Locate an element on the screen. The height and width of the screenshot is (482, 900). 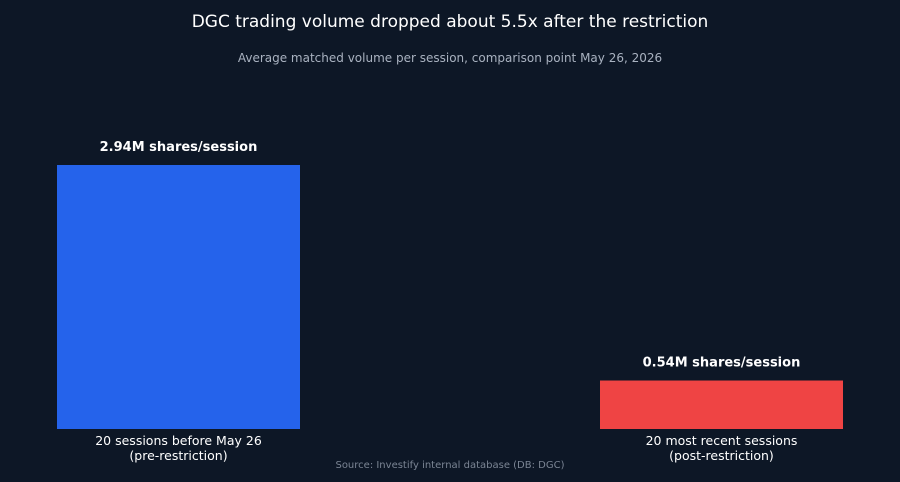
bar-post-restriction is located at coordinates (721, 404).